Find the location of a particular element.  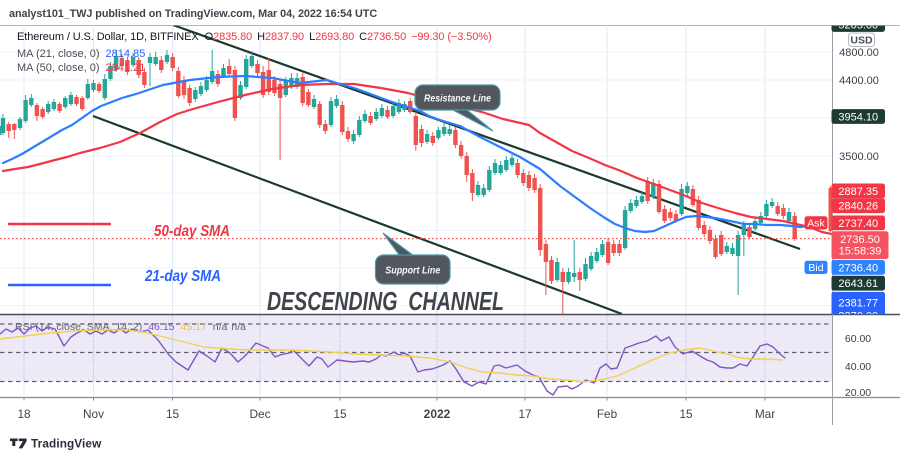

svg-text: 20.00 is located at coordinates (858, 393).